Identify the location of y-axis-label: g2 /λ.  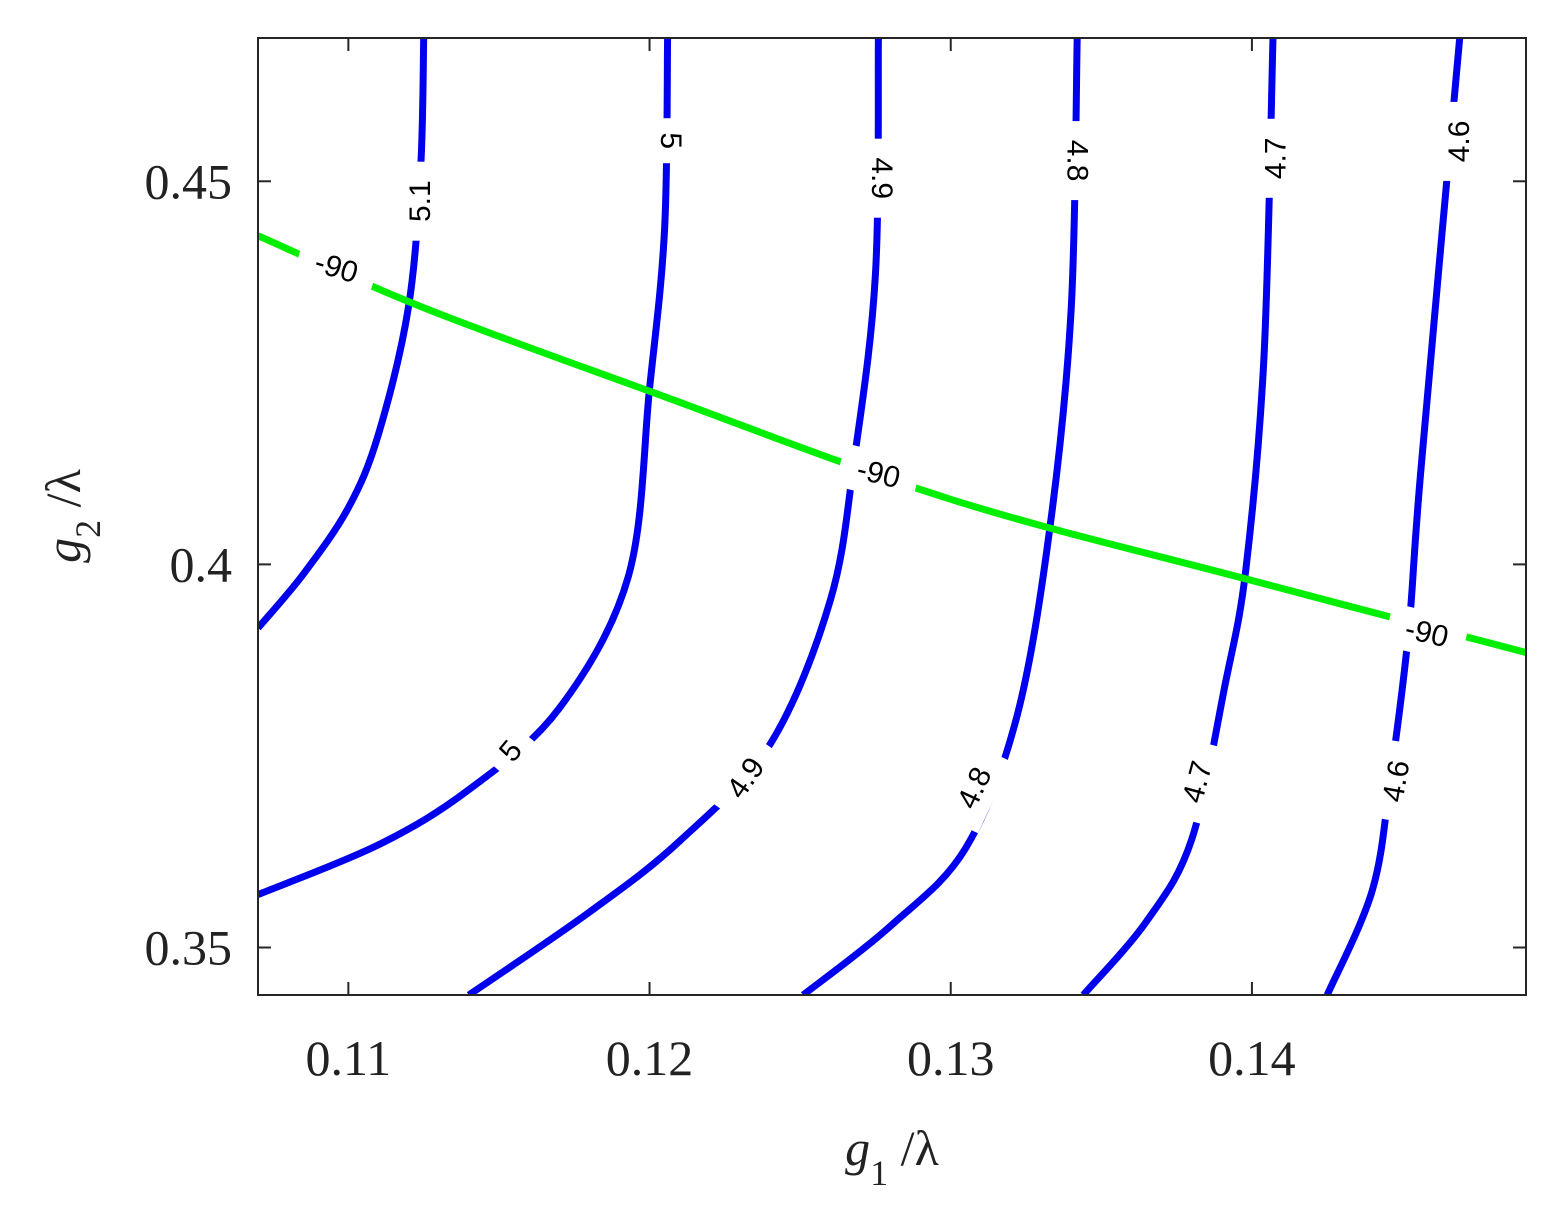
(71, 516).